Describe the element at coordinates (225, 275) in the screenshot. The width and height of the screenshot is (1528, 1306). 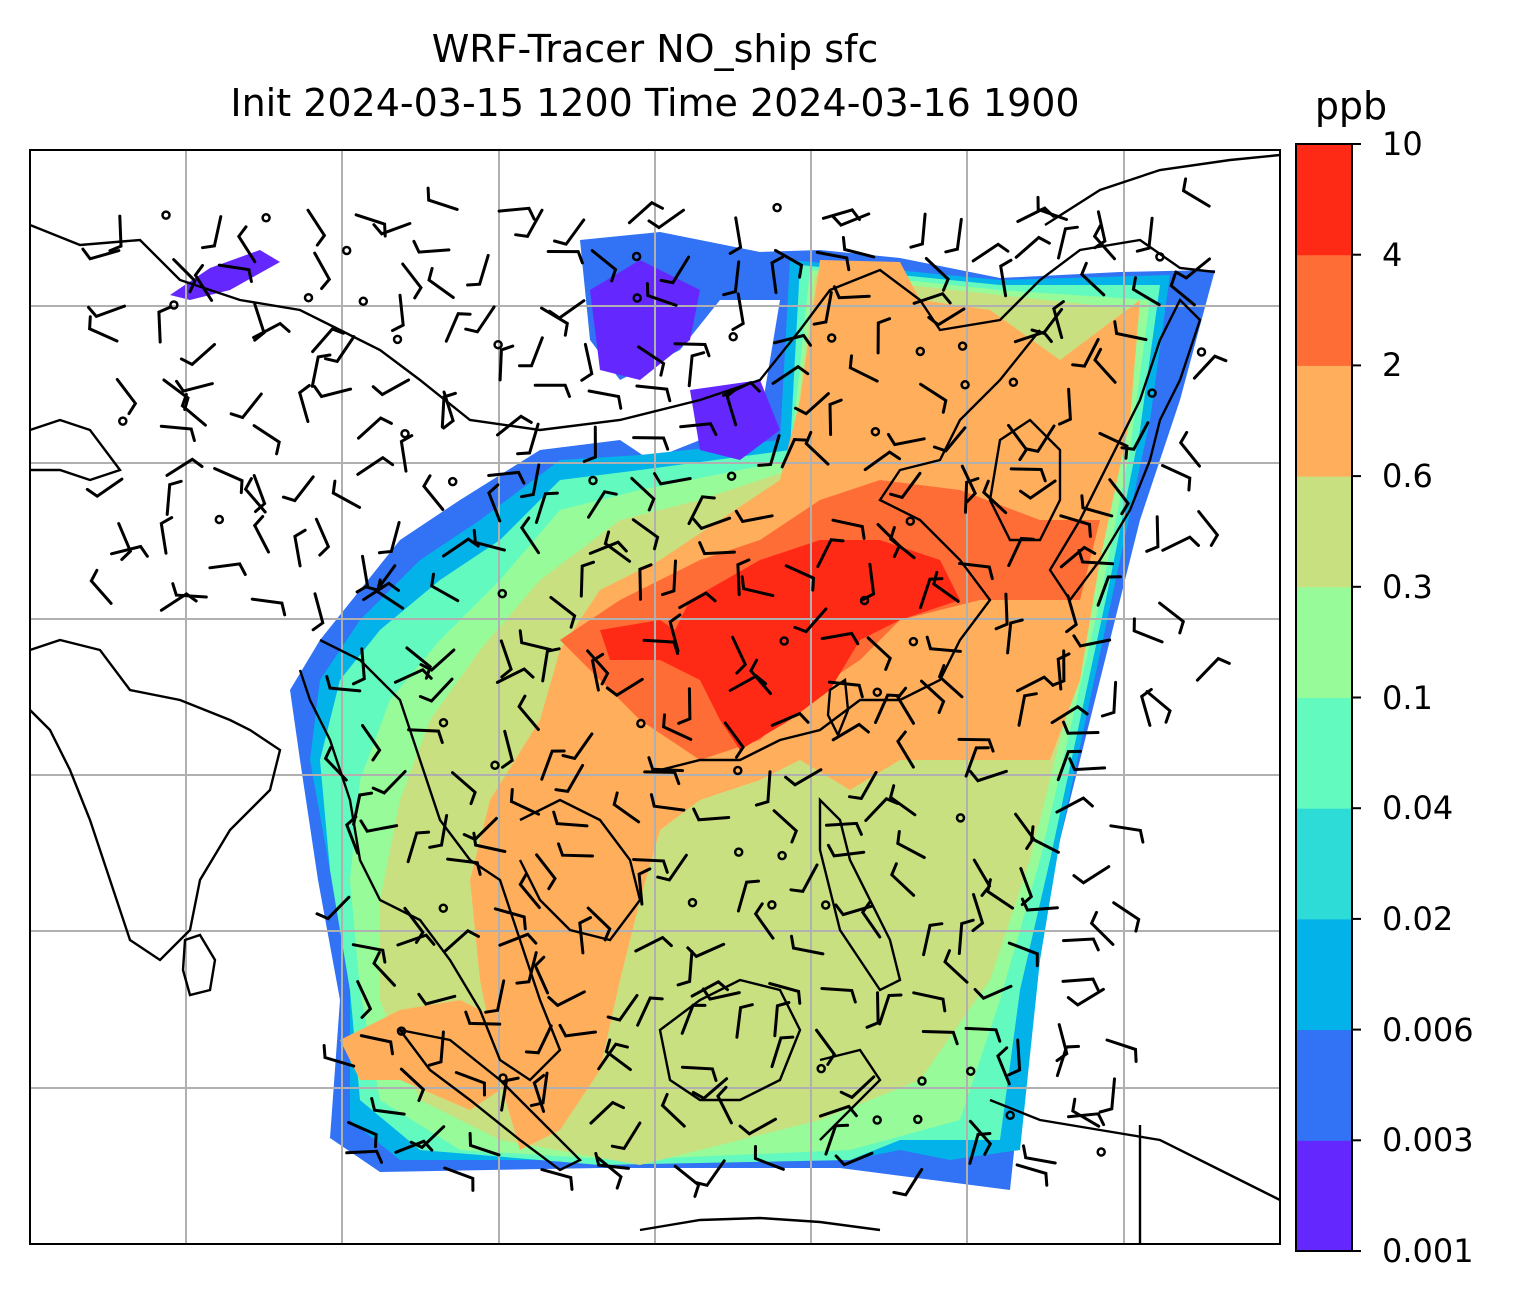
I see `field-purple-west` at that location.